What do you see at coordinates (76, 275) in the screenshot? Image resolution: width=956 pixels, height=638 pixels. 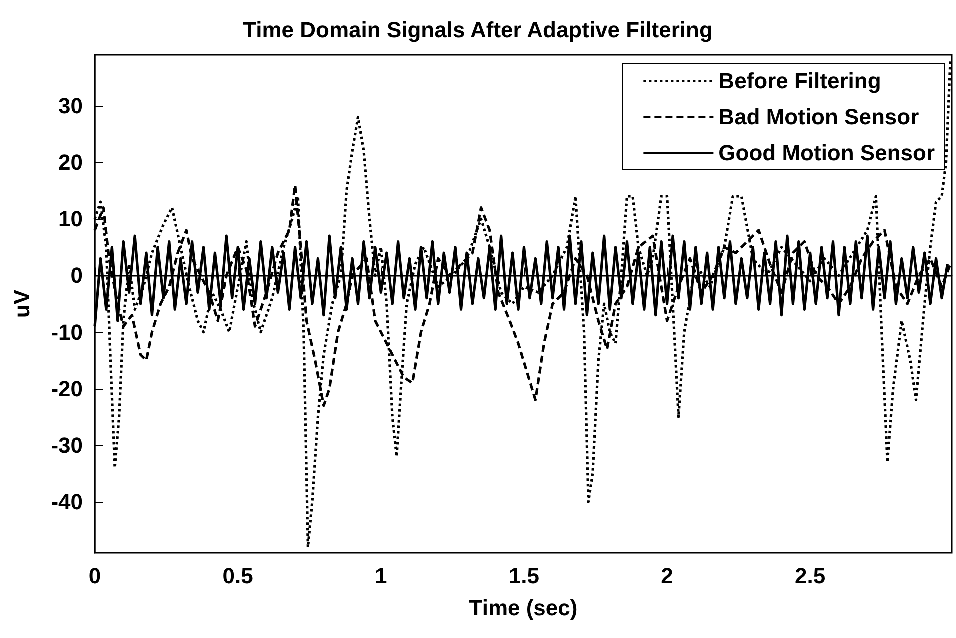 I see `y-tick-label: 0` at bounding box center [76, 275].